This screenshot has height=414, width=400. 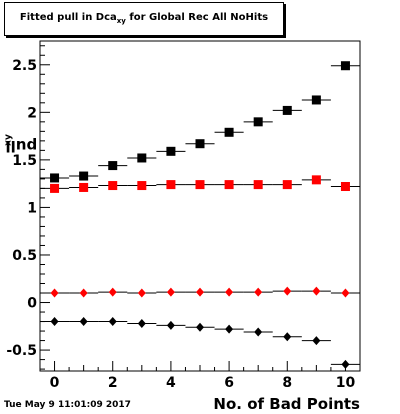 I want to click on y-tick-label: 1, so click(x=32, y=208).